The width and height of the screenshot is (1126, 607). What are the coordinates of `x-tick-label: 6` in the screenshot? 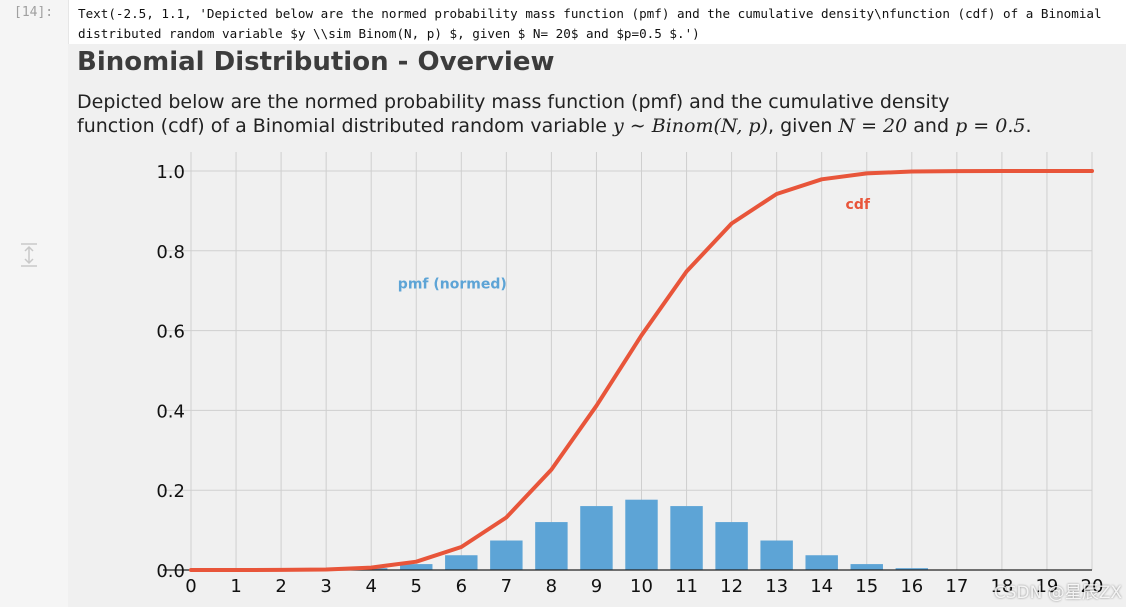 It's located at (461, 586).